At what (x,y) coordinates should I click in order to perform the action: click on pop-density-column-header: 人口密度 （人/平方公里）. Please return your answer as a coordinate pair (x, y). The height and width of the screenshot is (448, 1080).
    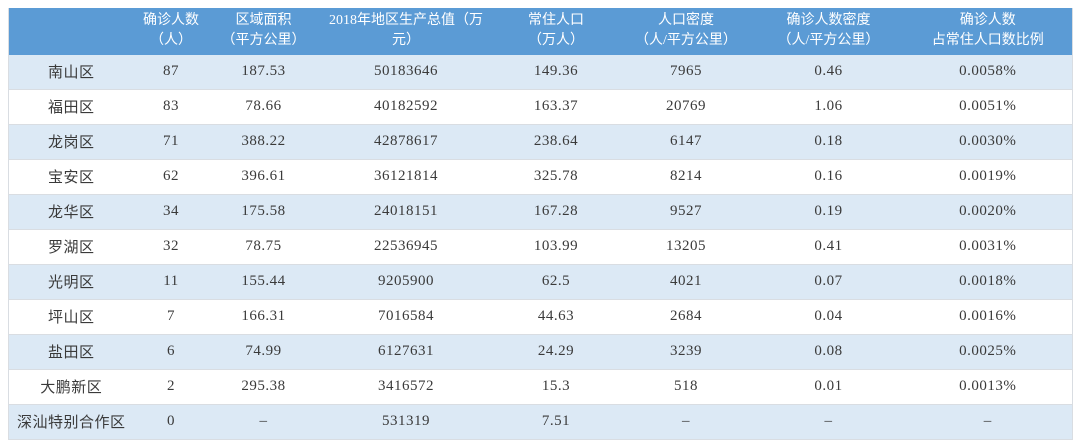
    Looking at the image, I should click on (686, 31).